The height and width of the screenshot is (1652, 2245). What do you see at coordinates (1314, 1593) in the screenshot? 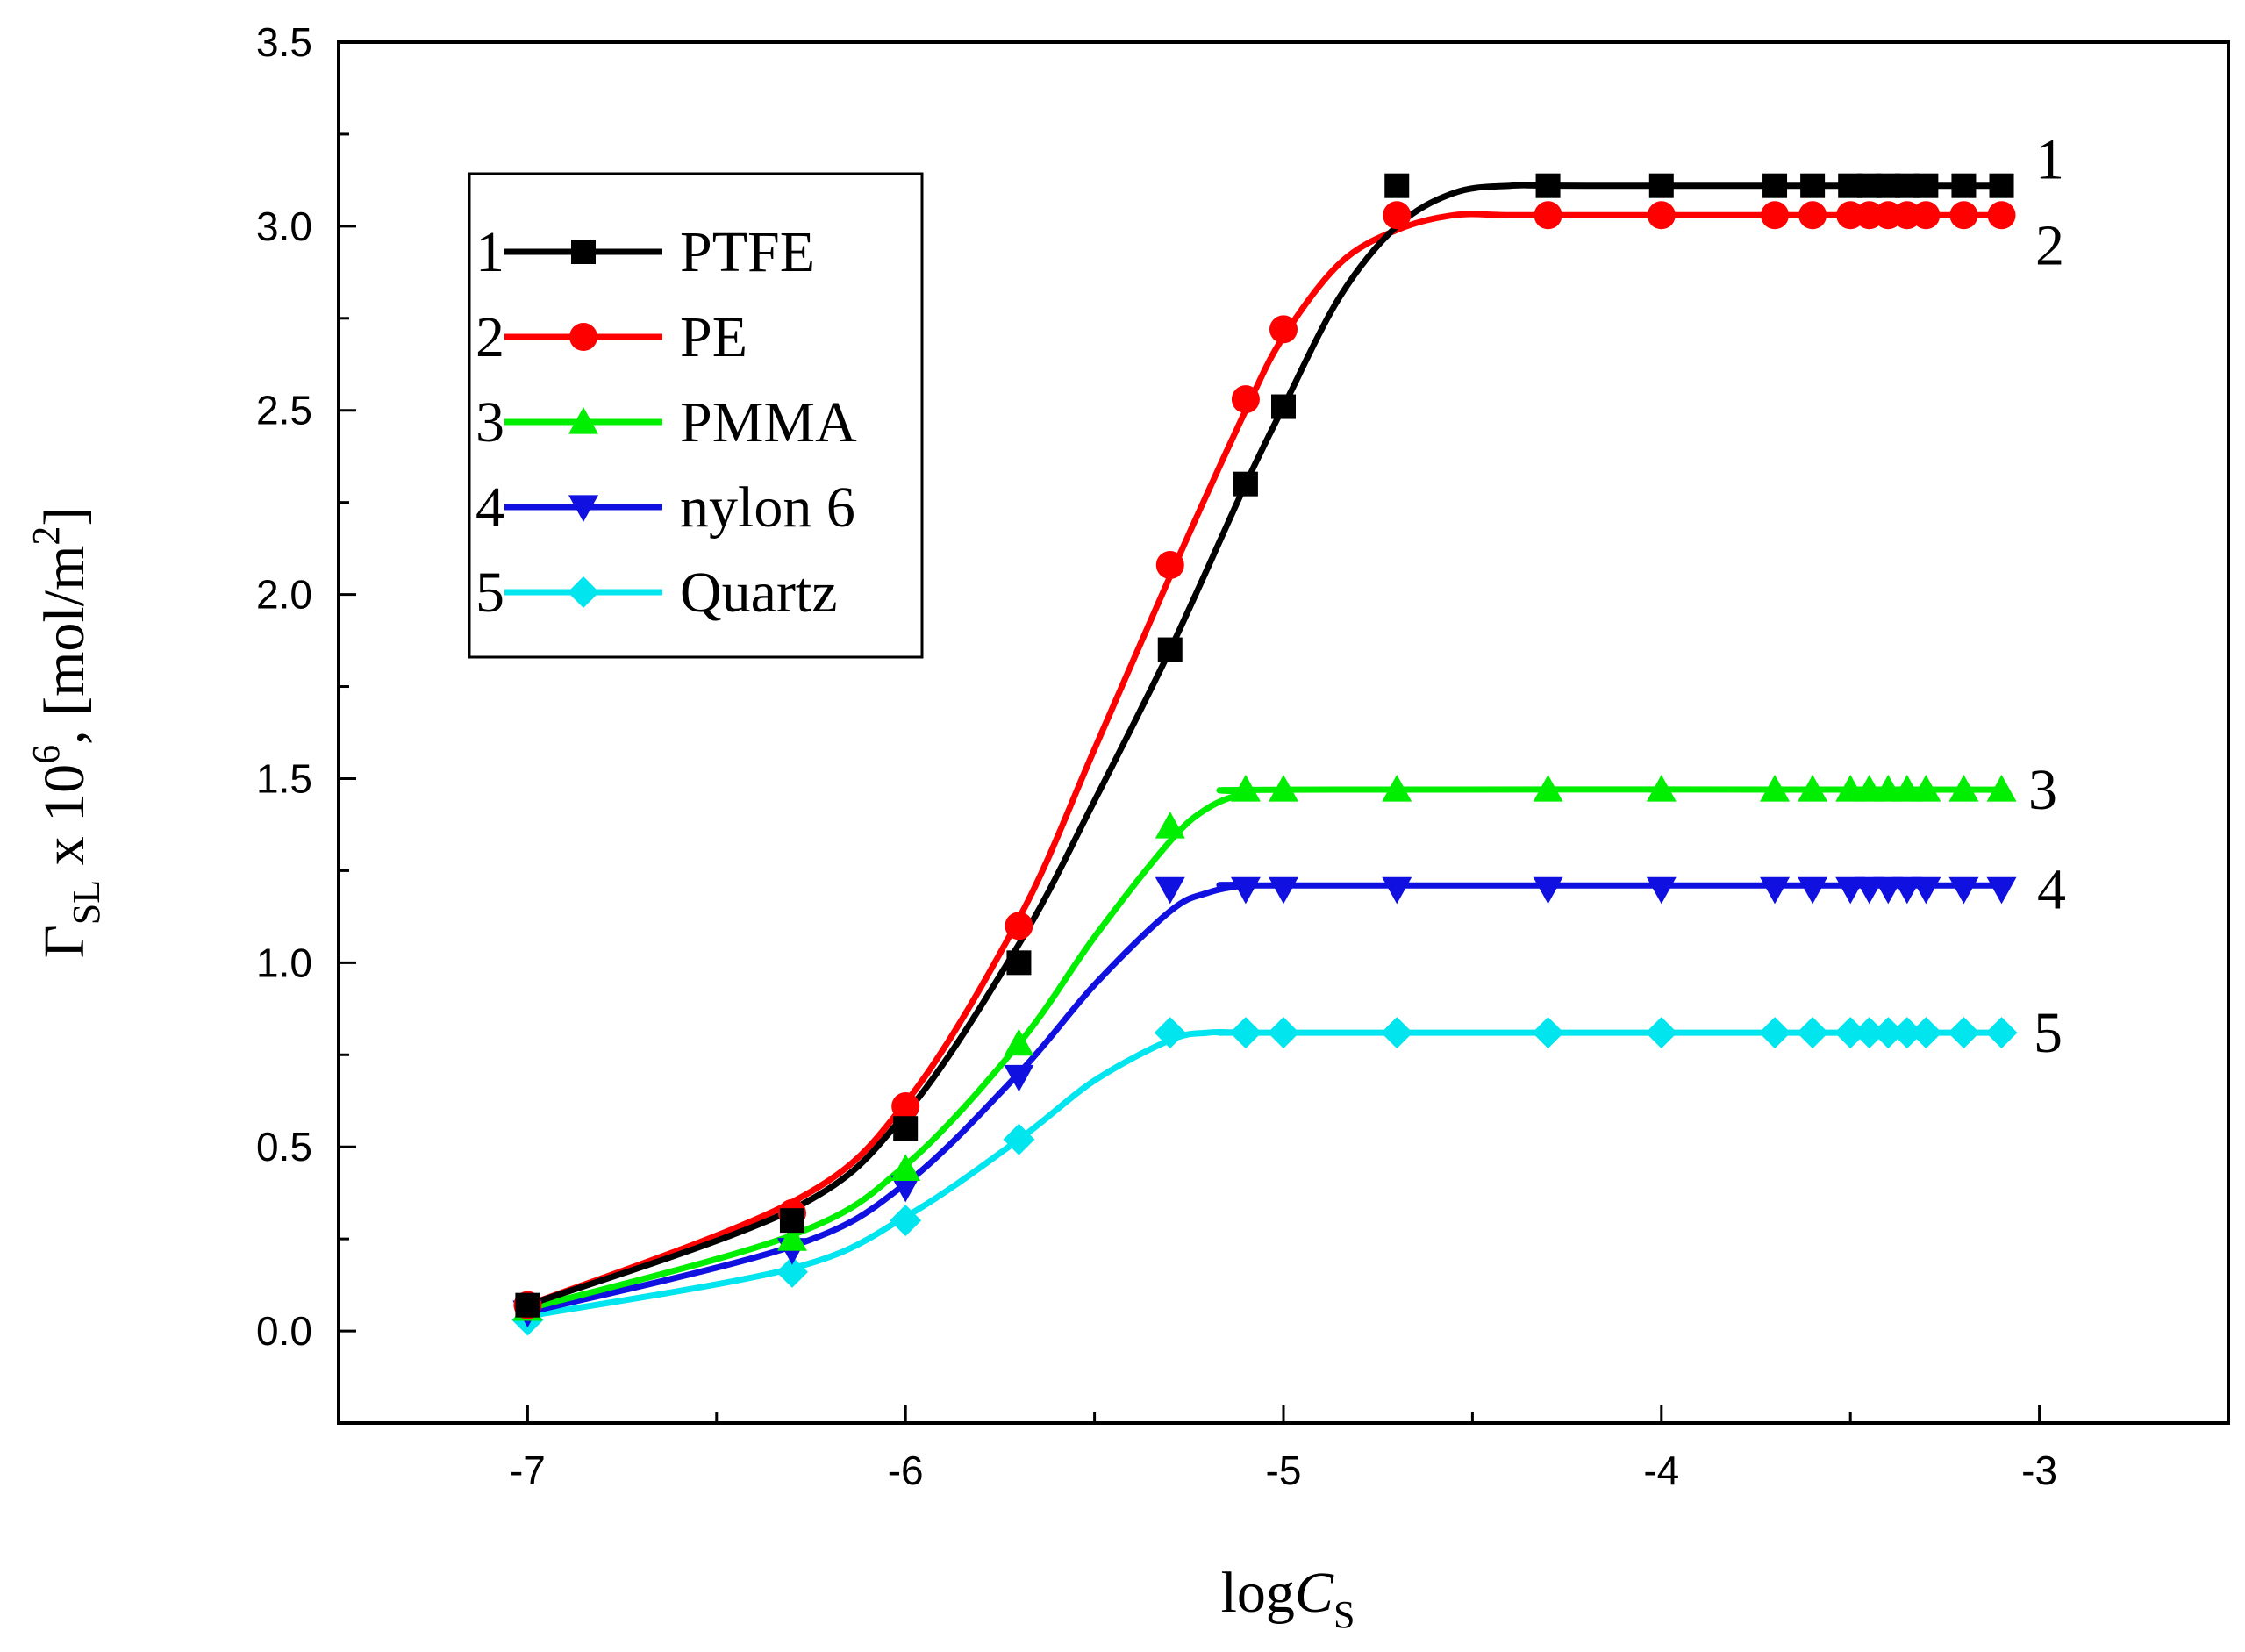
I see `x-label-c: C` at bounding box center [1314, 1593].